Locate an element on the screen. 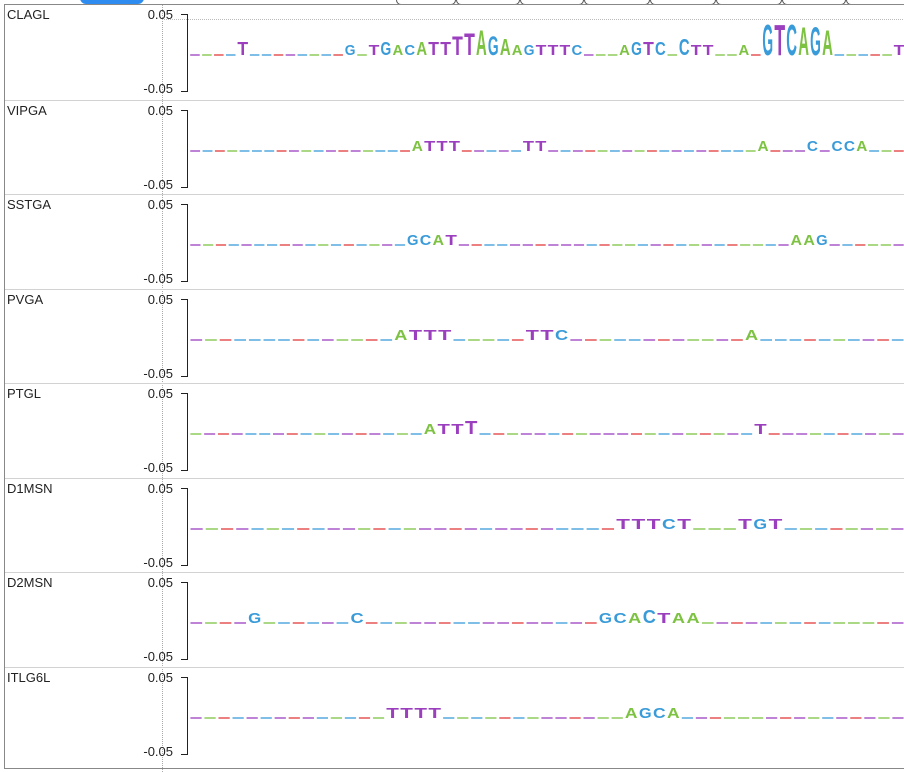 The image size is (904, 772). active-tab-indicator is located at coordinates (112, 2).